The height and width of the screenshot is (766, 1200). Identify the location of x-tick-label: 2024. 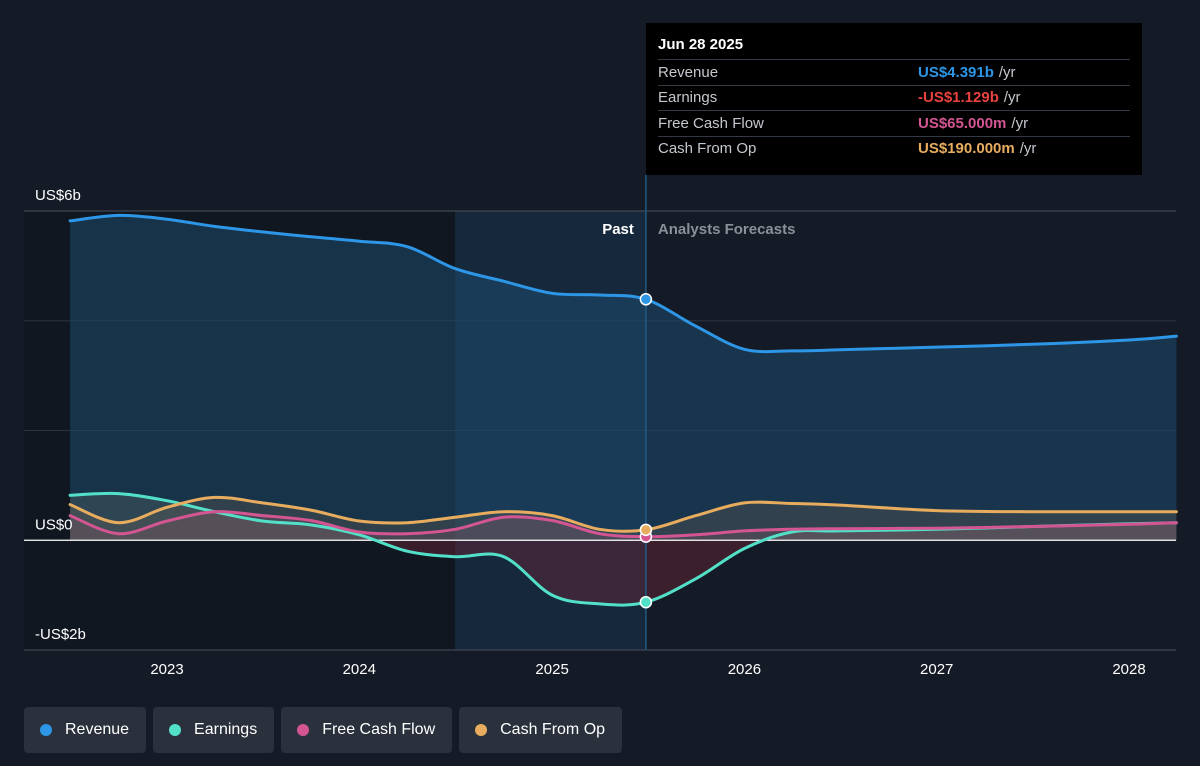
(359, 669).